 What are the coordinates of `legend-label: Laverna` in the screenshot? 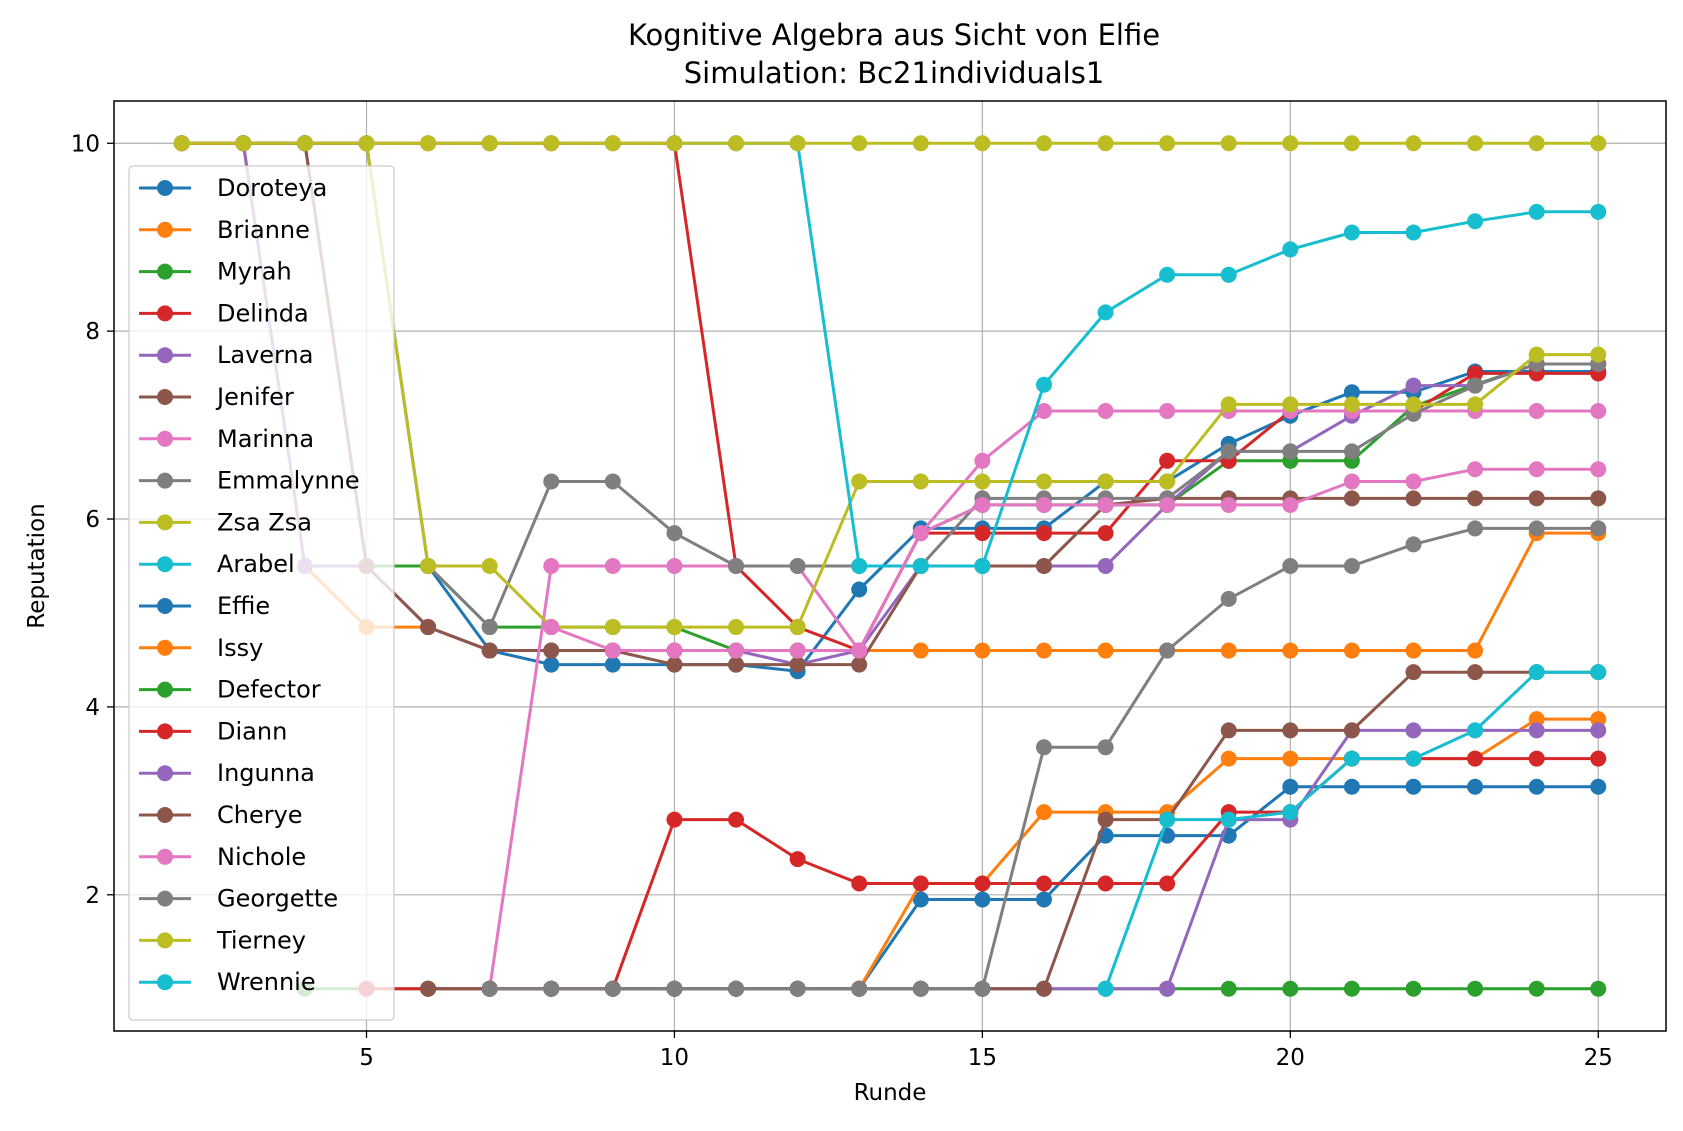 It's located at (265, 355).